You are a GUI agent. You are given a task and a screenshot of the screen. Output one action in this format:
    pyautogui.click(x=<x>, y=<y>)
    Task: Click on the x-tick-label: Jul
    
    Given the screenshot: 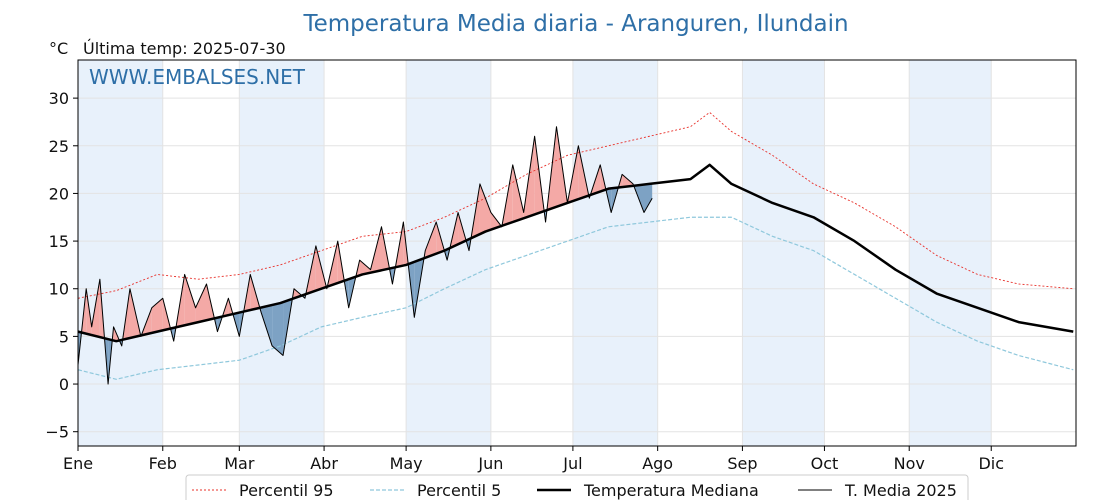 What is the action you would take?
    pyautogui.click(x=572, y=463)
    